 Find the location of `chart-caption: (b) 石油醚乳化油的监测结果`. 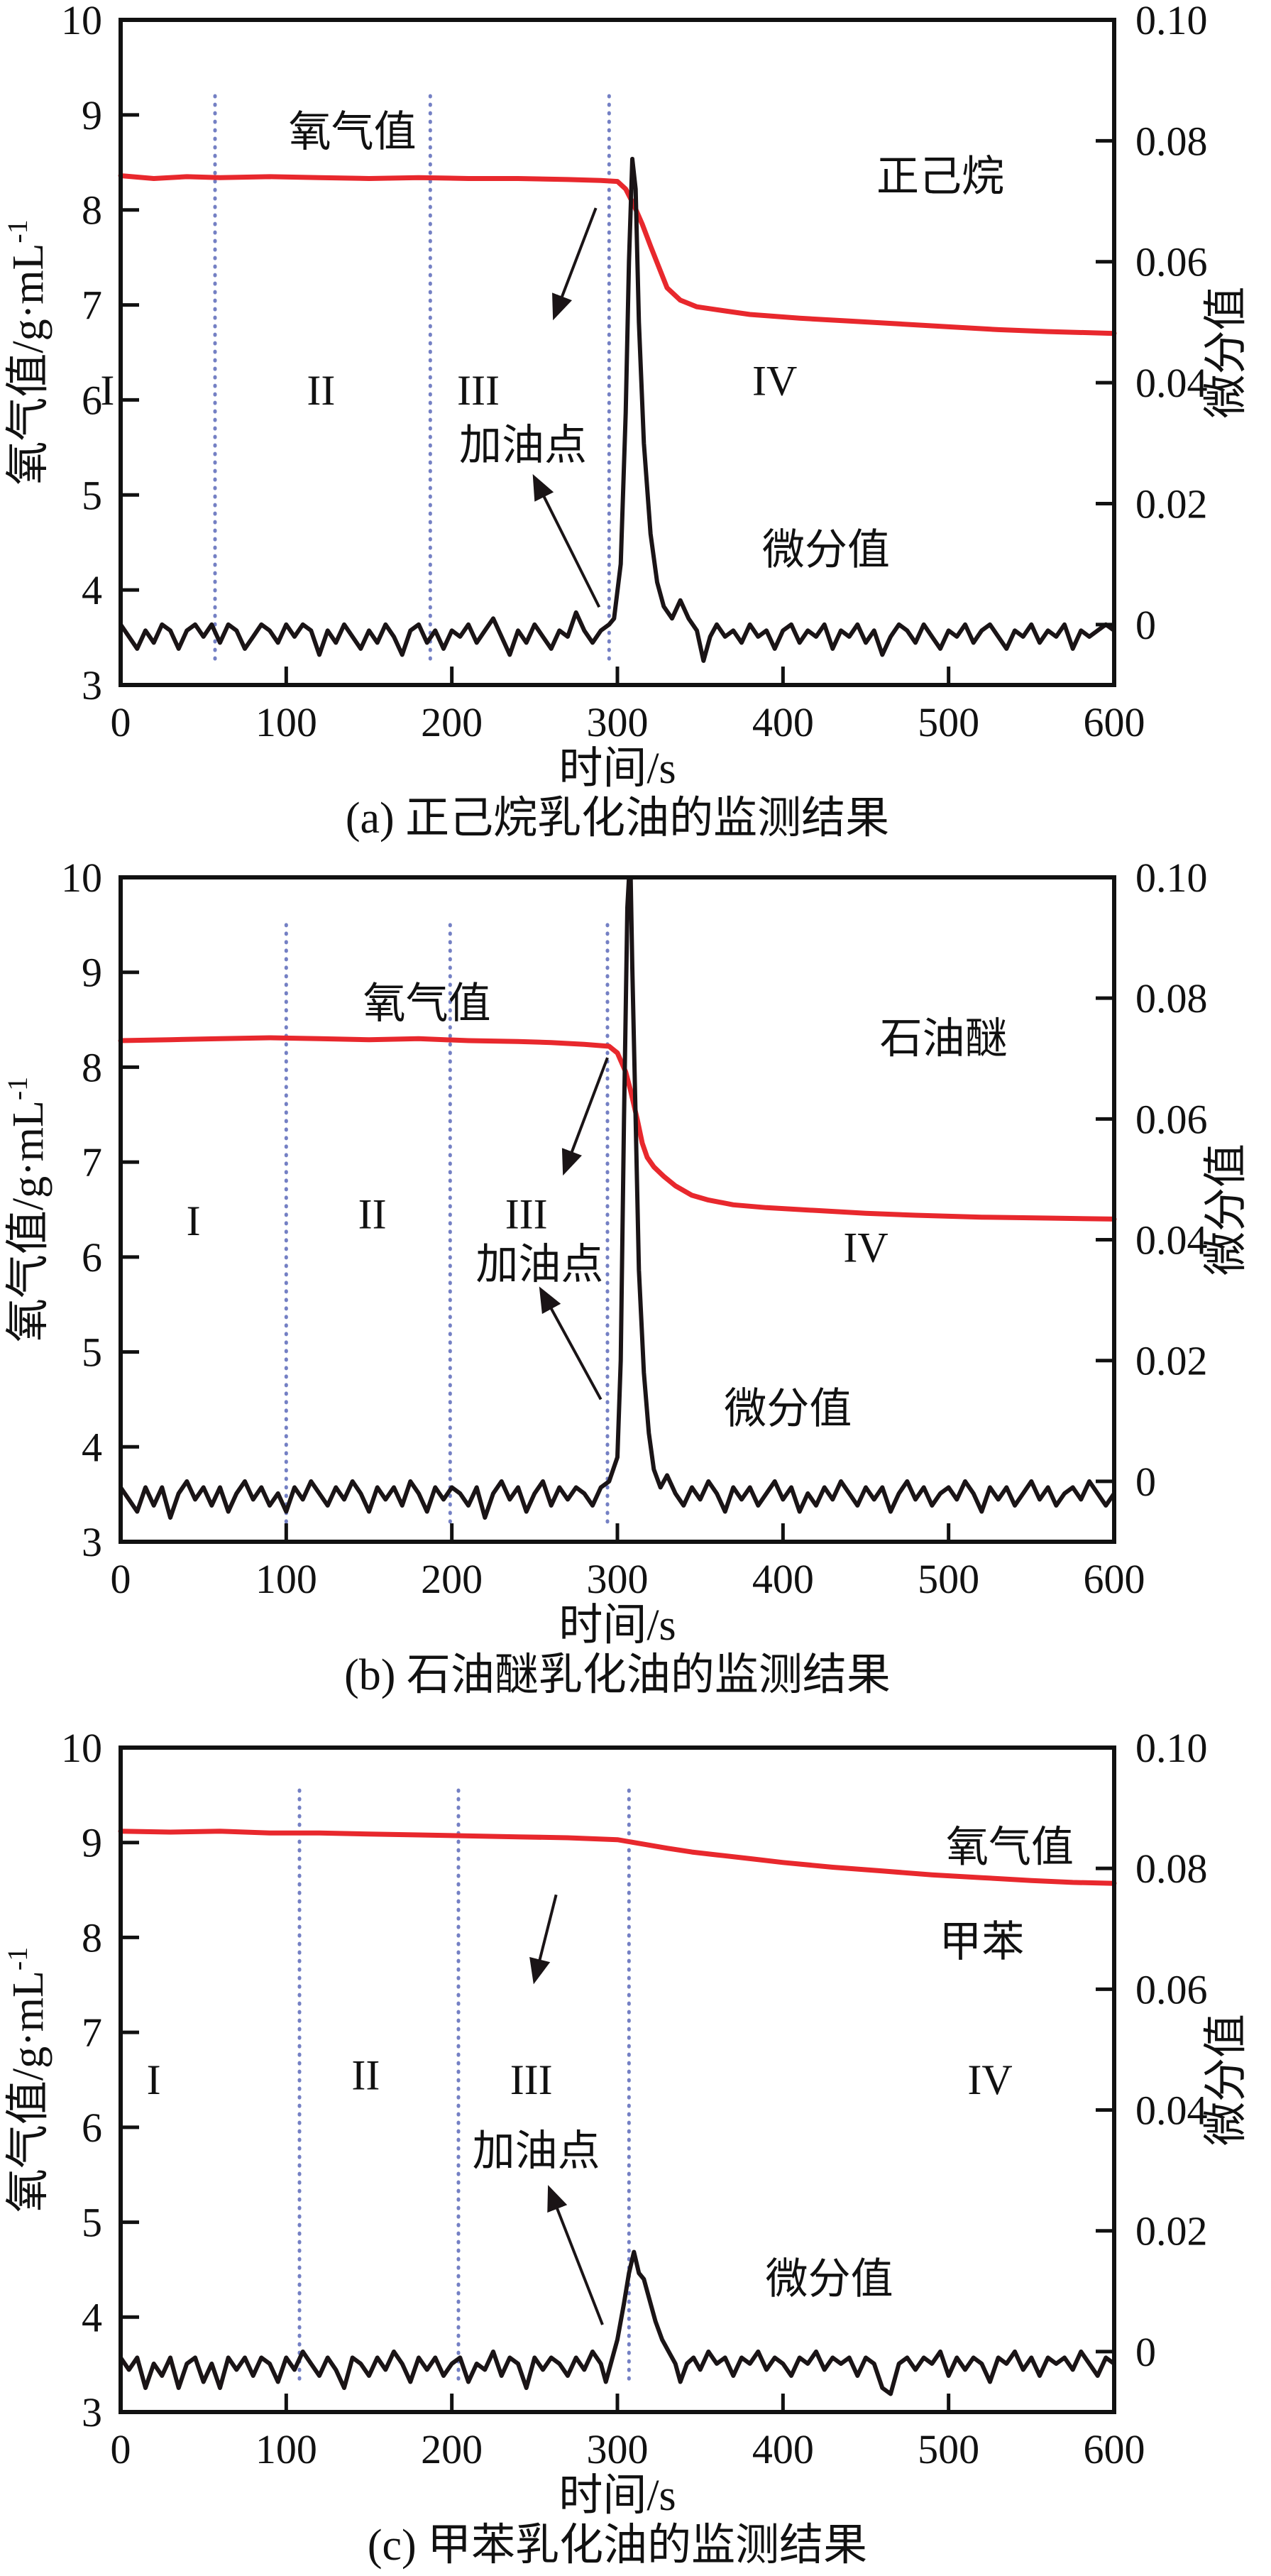

chart-caption: (b) 石油醚乳化油的监测结果 is located at coordinates (617, 1675).